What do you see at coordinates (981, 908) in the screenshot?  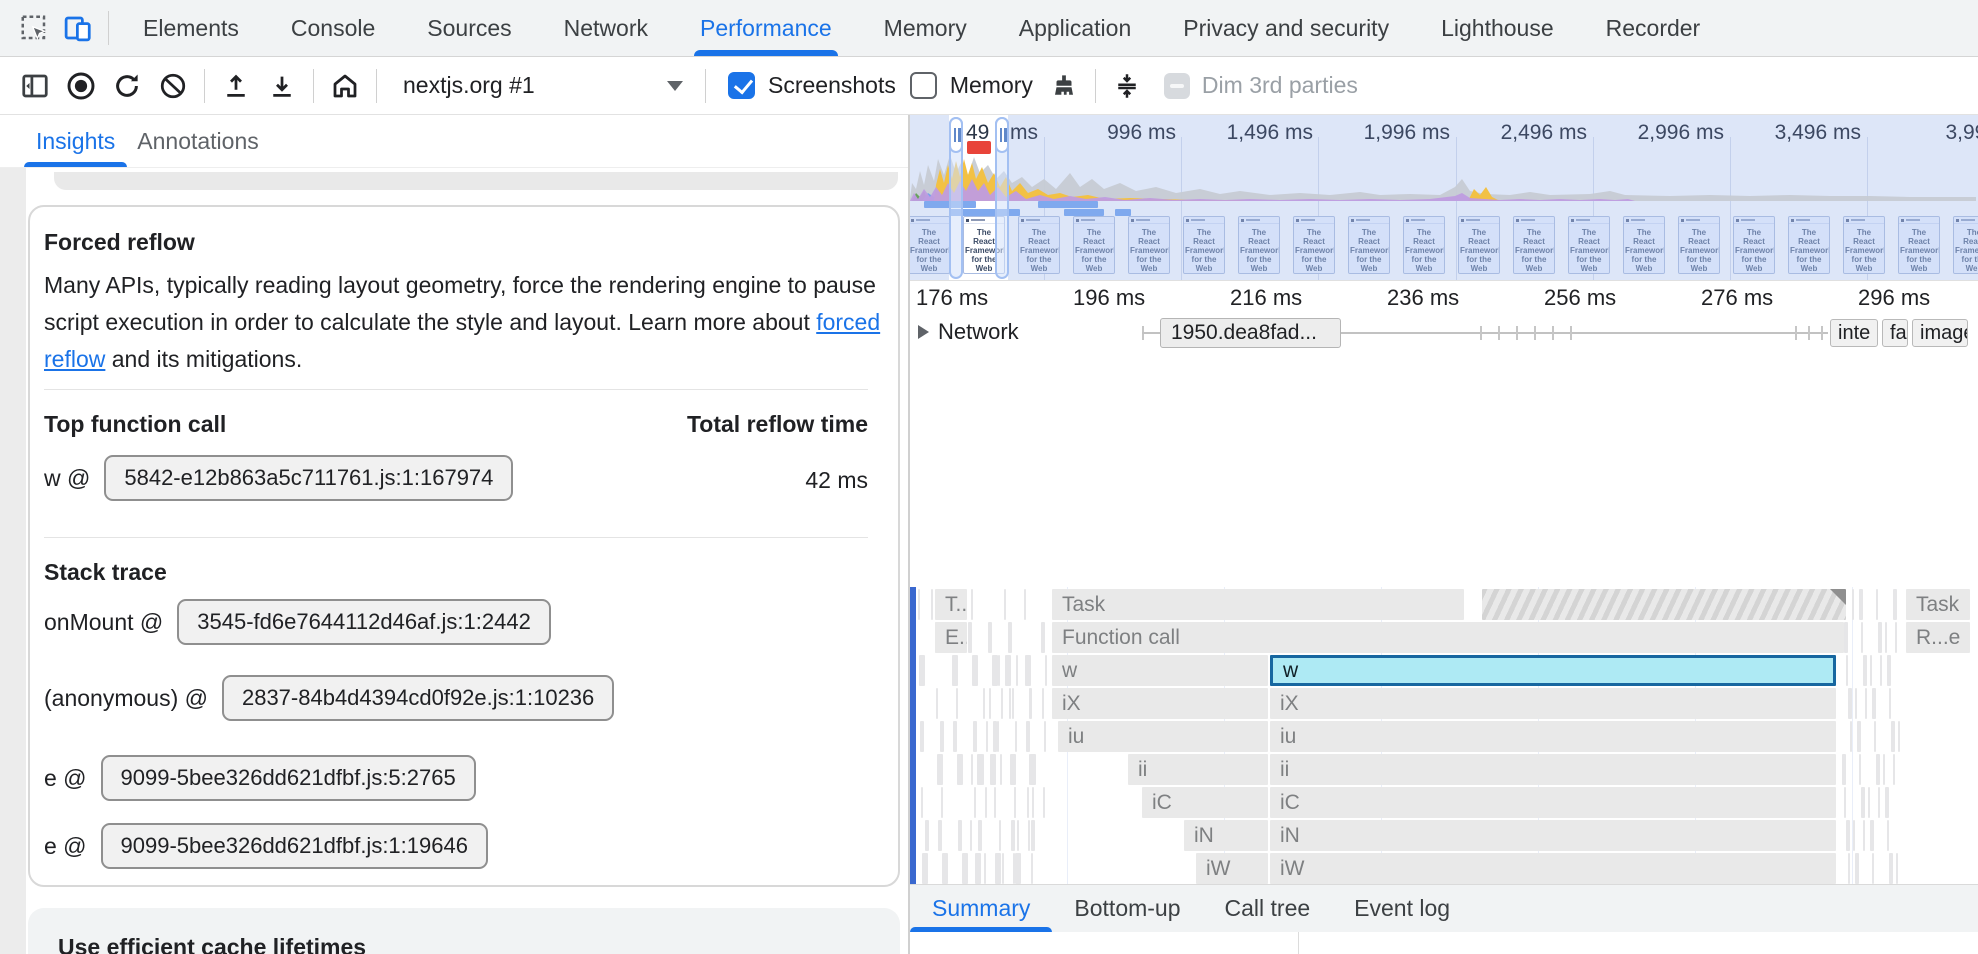 I see `bottom-tab-summary: Summary` at bounding box center [981, 908].